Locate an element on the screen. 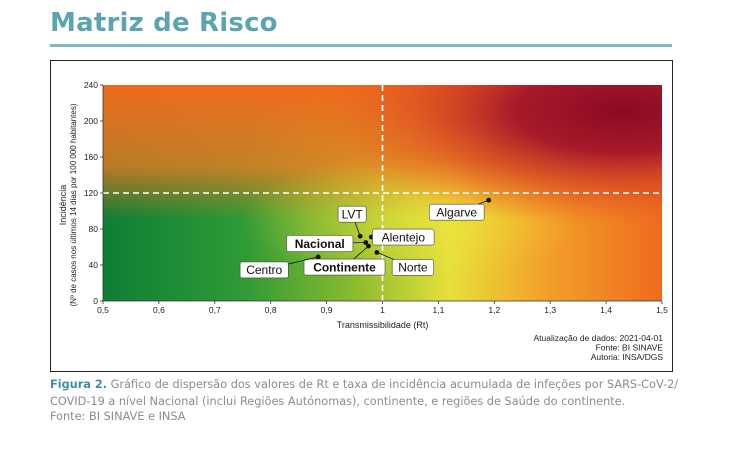 Image resolution: width=730 pixels, height=463 pixels. x-tick-label: 1,4 is located at coordinates (606, 310).